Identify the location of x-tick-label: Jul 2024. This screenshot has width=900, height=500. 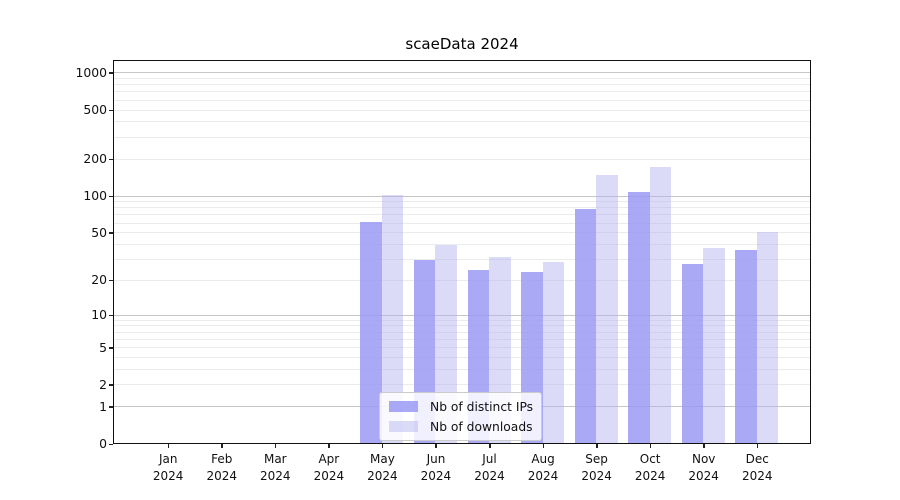
(490, 467).